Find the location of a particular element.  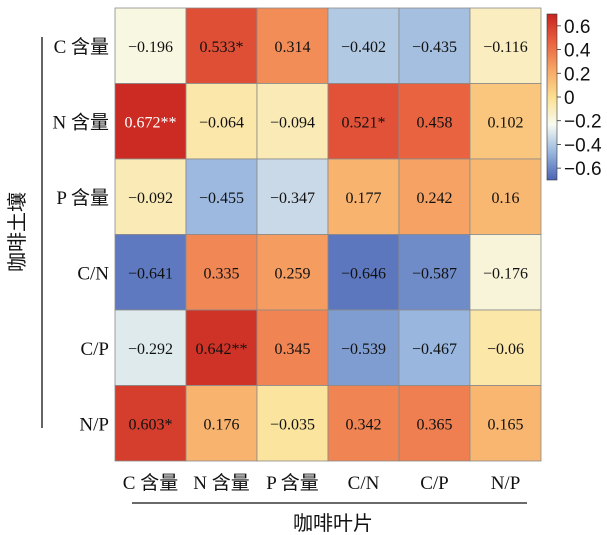

cell-value-label: −0.539 is located at coordinates (363, 349).